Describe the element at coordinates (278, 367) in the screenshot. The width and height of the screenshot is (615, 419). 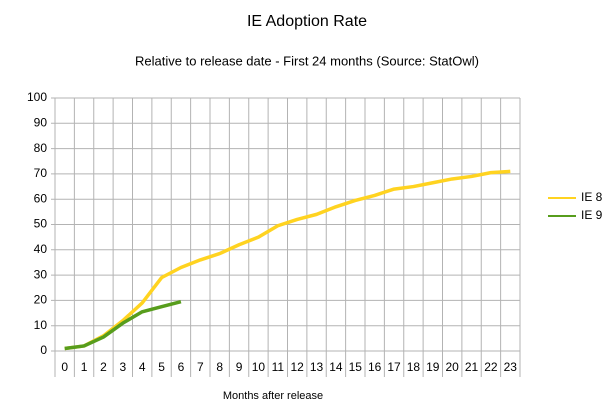
I see `x-tick-label: 11` at that location.